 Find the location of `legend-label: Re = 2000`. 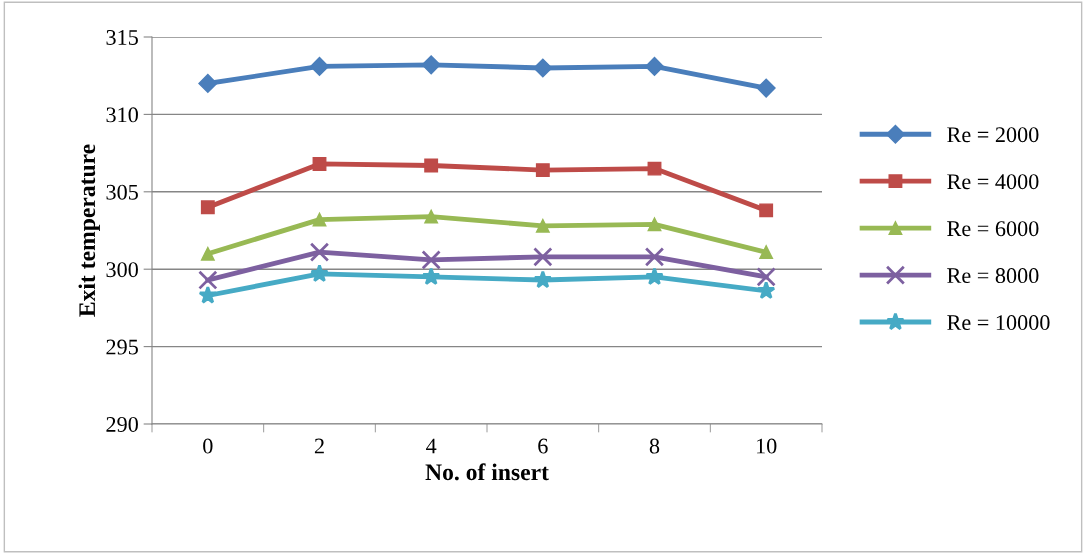

legend-label: Re = 2000 is located at coordinates (993, 135).